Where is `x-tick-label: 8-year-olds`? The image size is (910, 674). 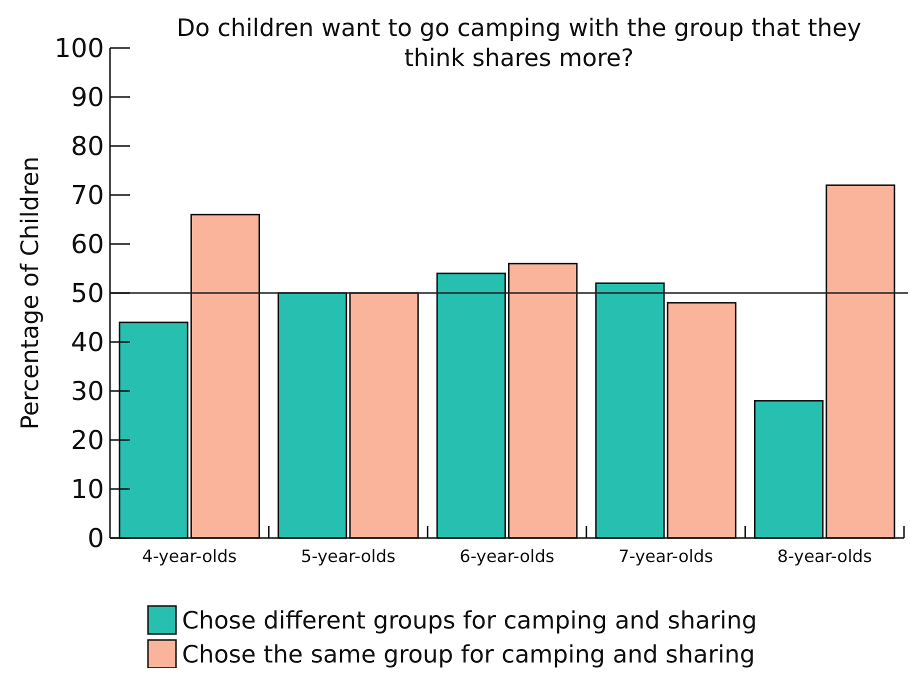 x-tick-label: 8-year-olds is located at coordinates (824, 557).